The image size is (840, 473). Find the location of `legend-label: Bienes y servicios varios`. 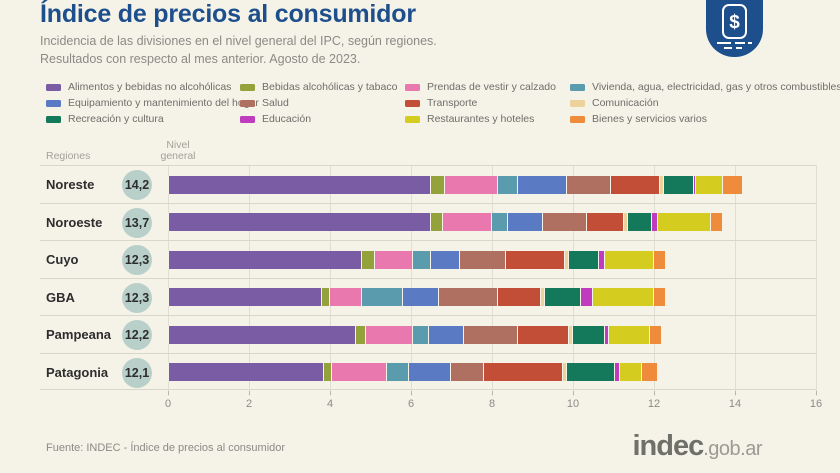

legend-label: Bienes y servicios varios is located at coordinates (649, 119).